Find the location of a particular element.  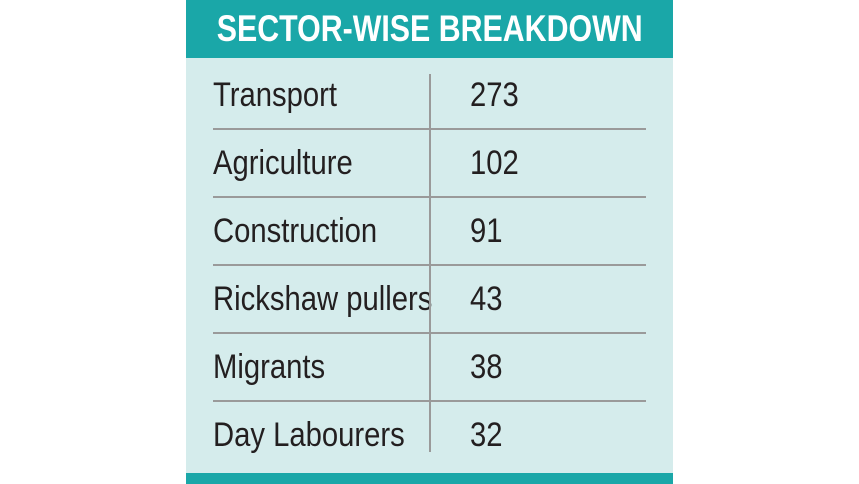

table-title: SECTOR-WISE BREAKDOWN is located at coordinates (429, 28).